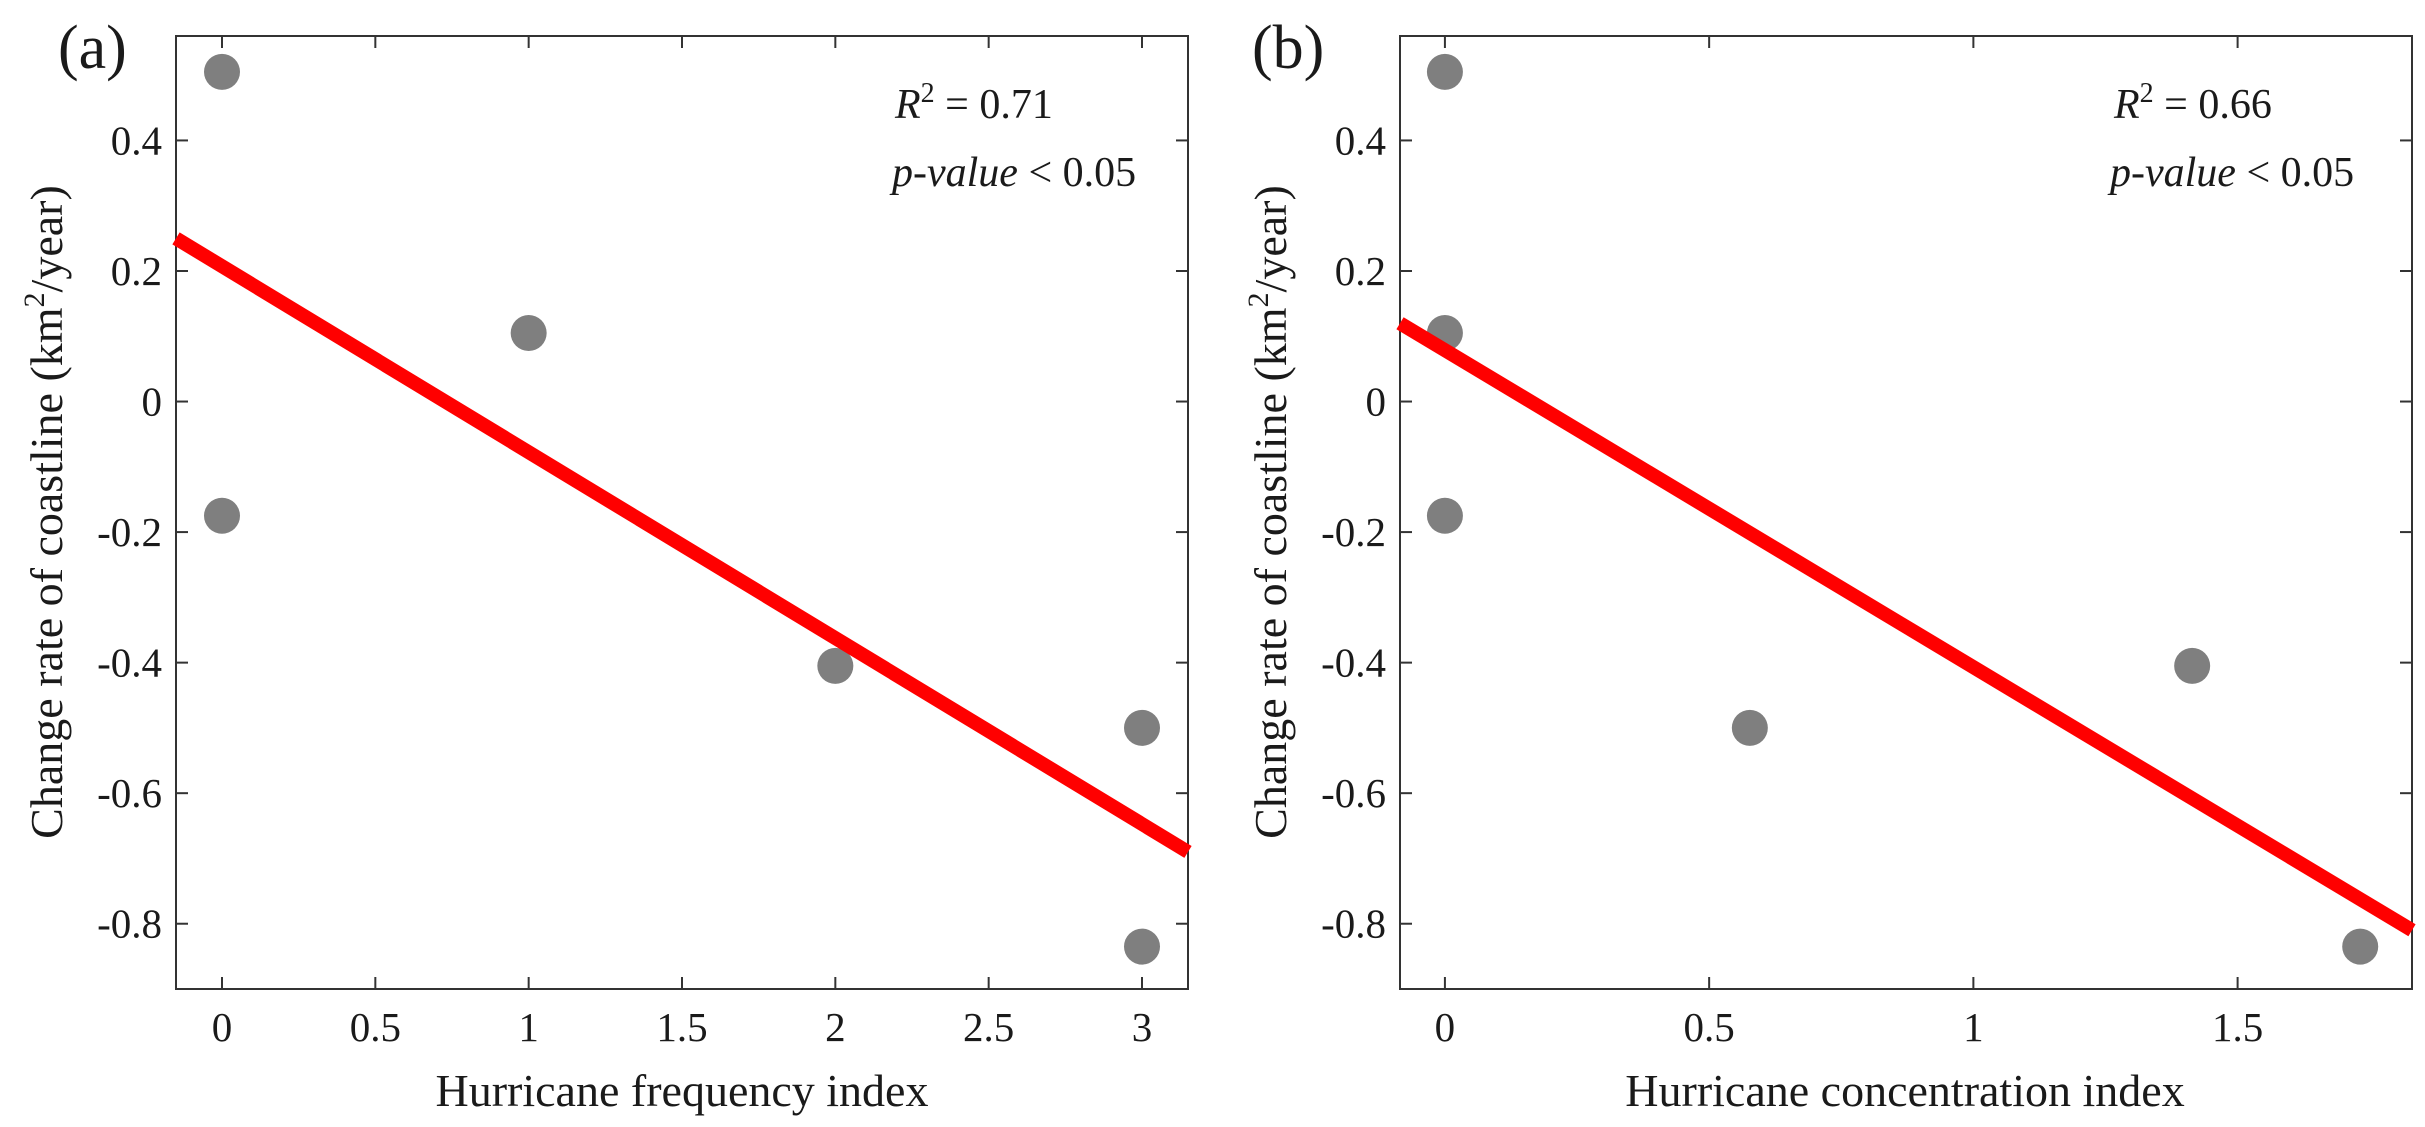 This screenshot has width=2425, height=1127. I want to click on panel-b-p-label: p-value, so click(2171, 173).